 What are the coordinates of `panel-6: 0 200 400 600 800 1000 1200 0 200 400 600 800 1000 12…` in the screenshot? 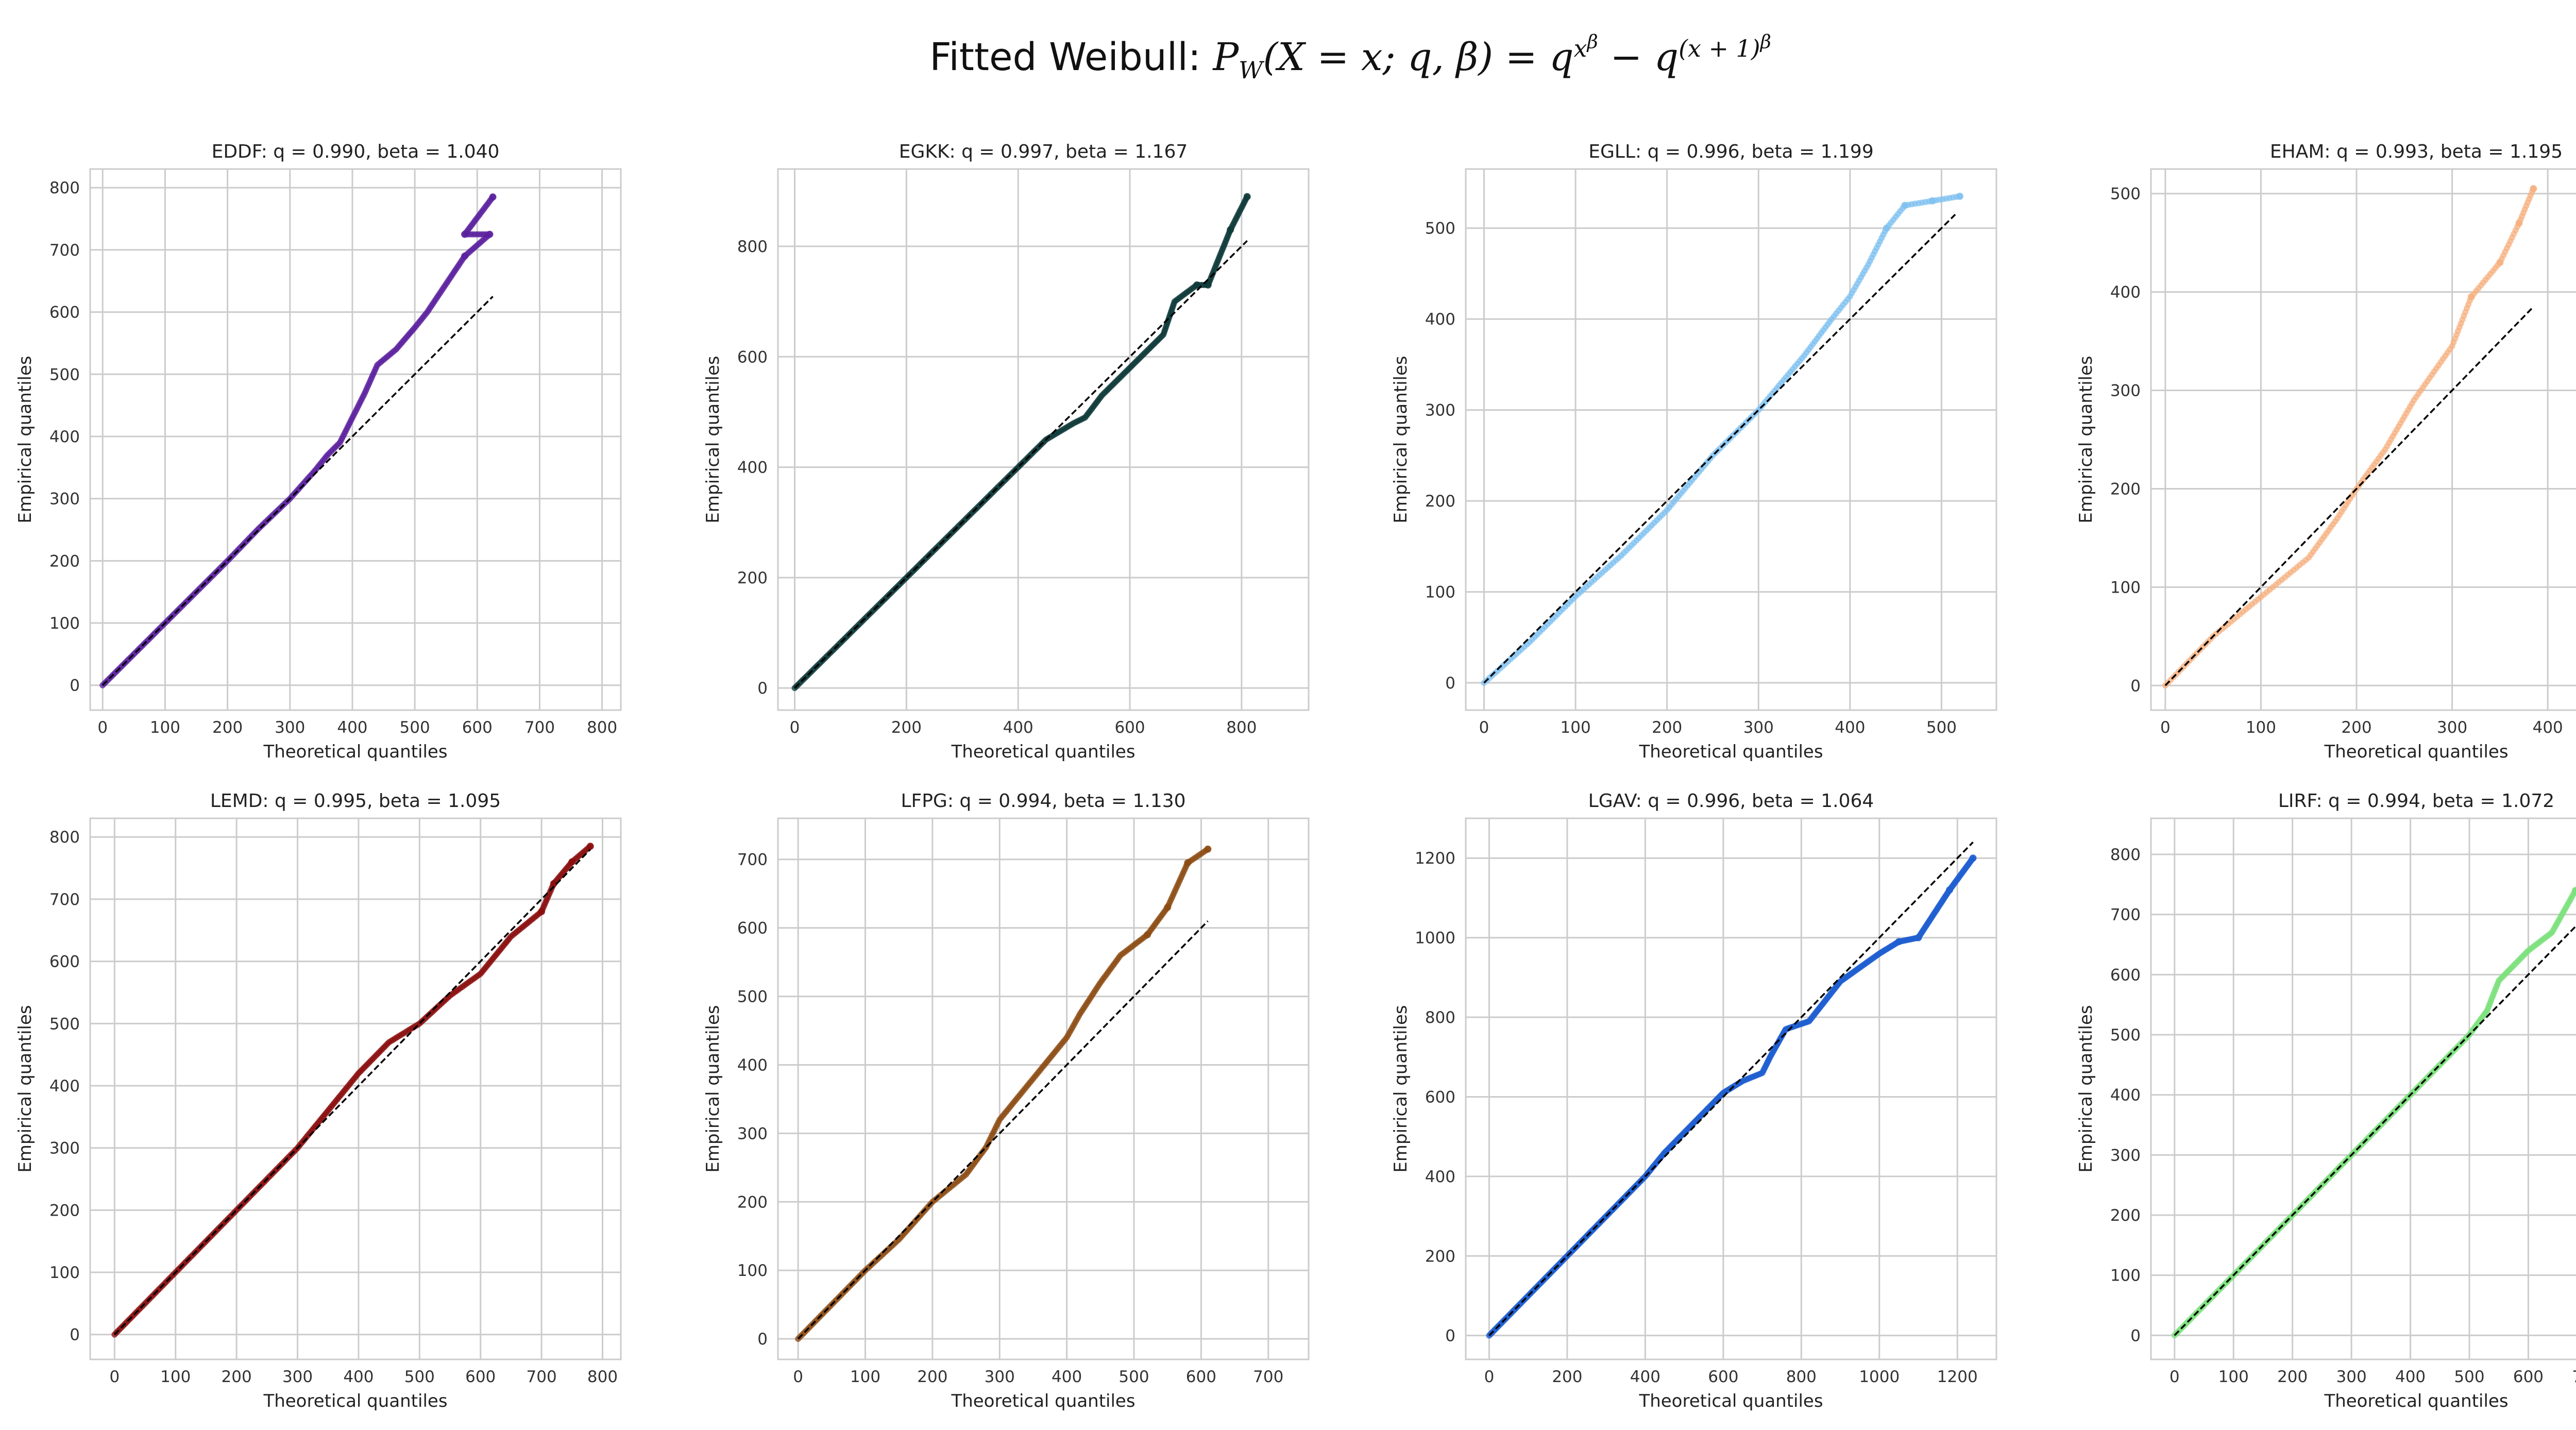 It's located at (1694, 1100).